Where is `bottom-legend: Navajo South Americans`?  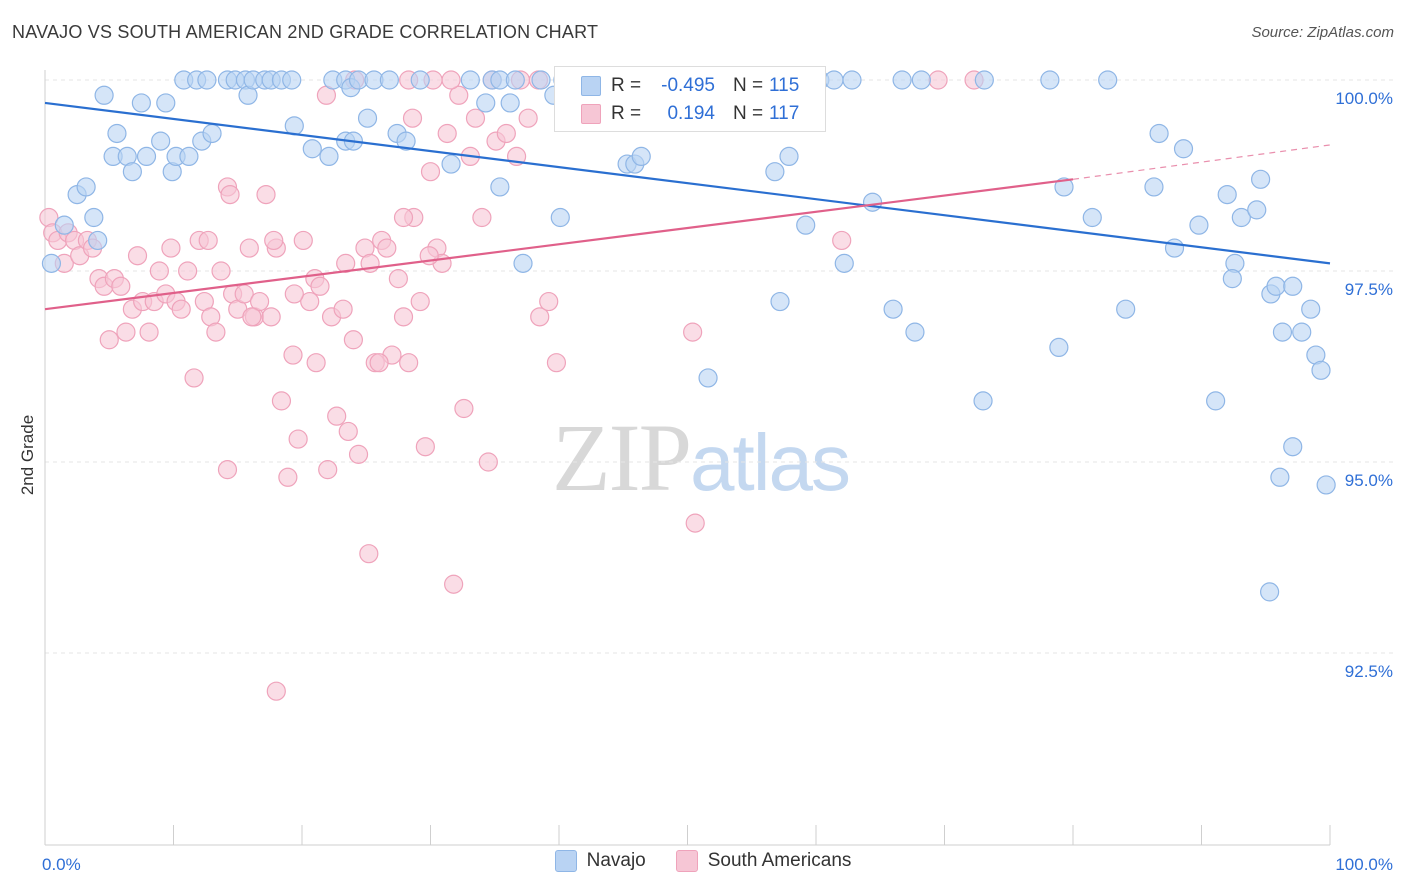
bottom-legend: Navajo South Americans is located at coordinates (703, 861).